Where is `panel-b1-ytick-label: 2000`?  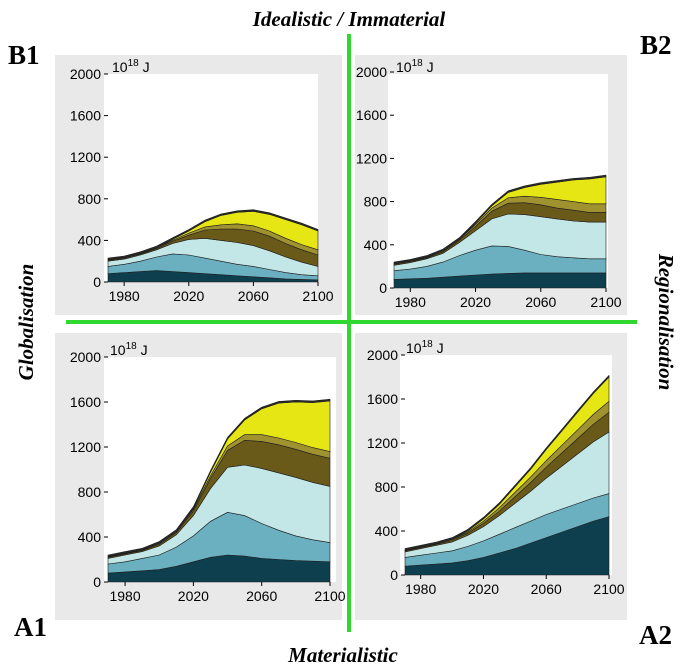
panel-b1-ytick-label: 2000 is located at coordinates (85, 74).